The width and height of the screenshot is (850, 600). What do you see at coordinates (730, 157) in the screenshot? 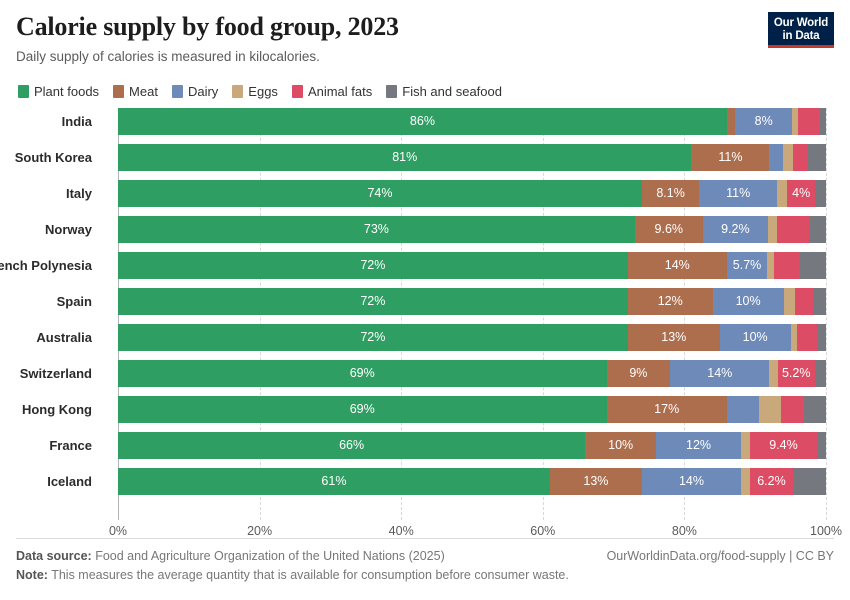
I see `bar-segment-meat: 11%` at bounding box center [730, 157].